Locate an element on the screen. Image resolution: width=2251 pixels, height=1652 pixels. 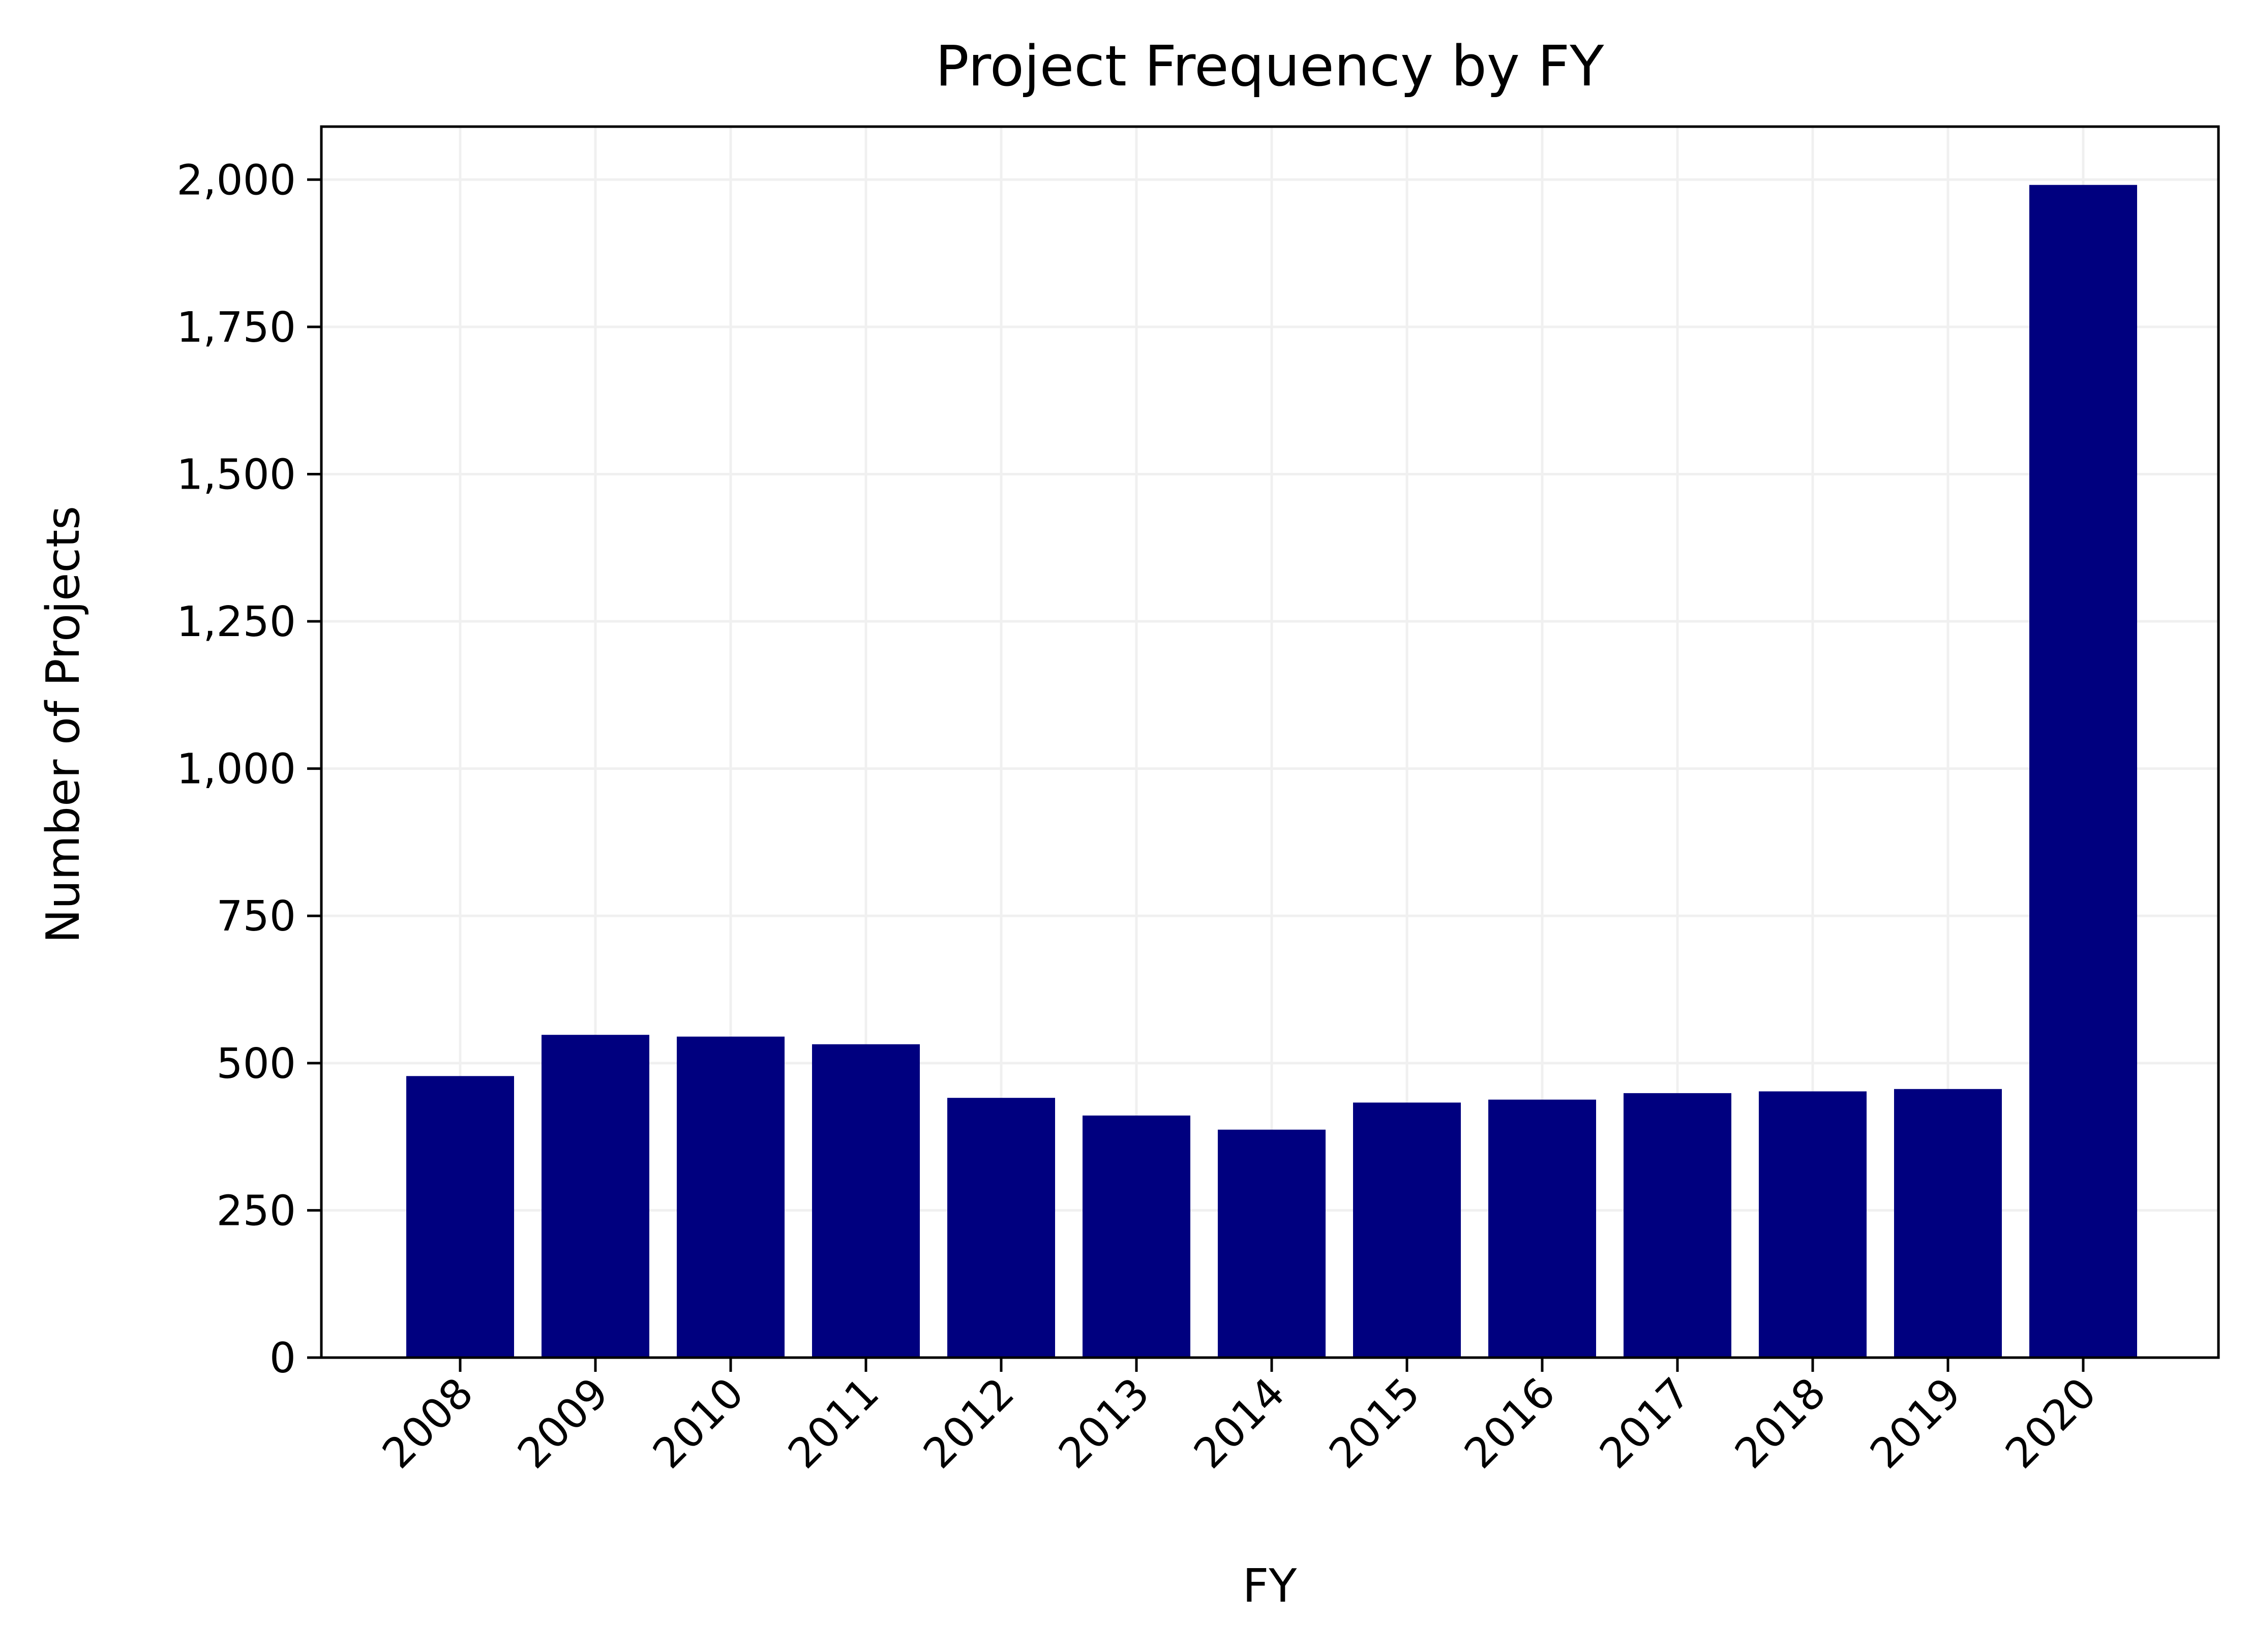
x-tick-label: 2009 is located at coordinates (563, 1424).